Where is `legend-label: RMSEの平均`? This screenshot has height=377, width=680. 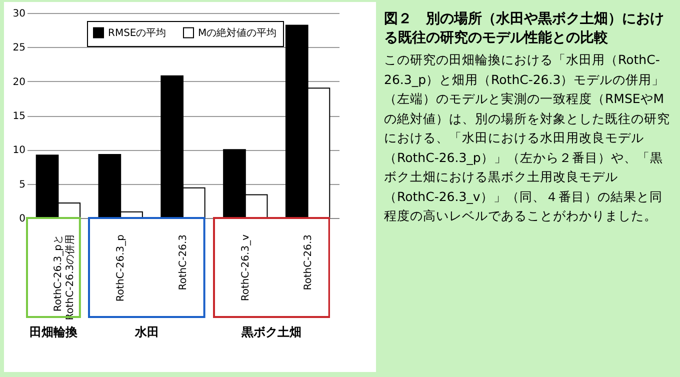
legend-label: RMSEの平均 is located at coordinates (137, 32).